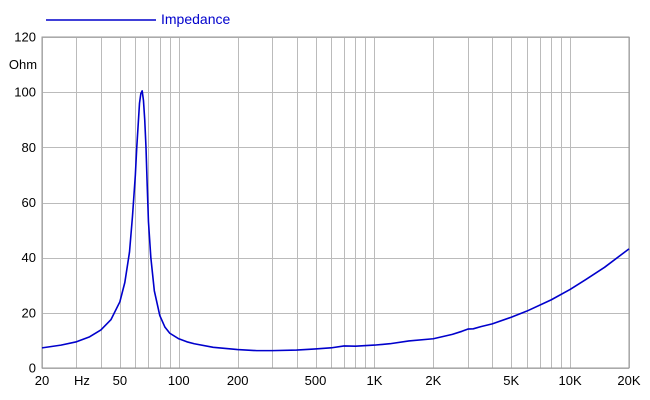 The width and height of the screenshot is (650, 400). Describe the element at coordinates (338, 380) in the screenshot. I see `x-tick-labels: 20 50 100 200 500 1K 2K 5K 10K 20K` at that location.